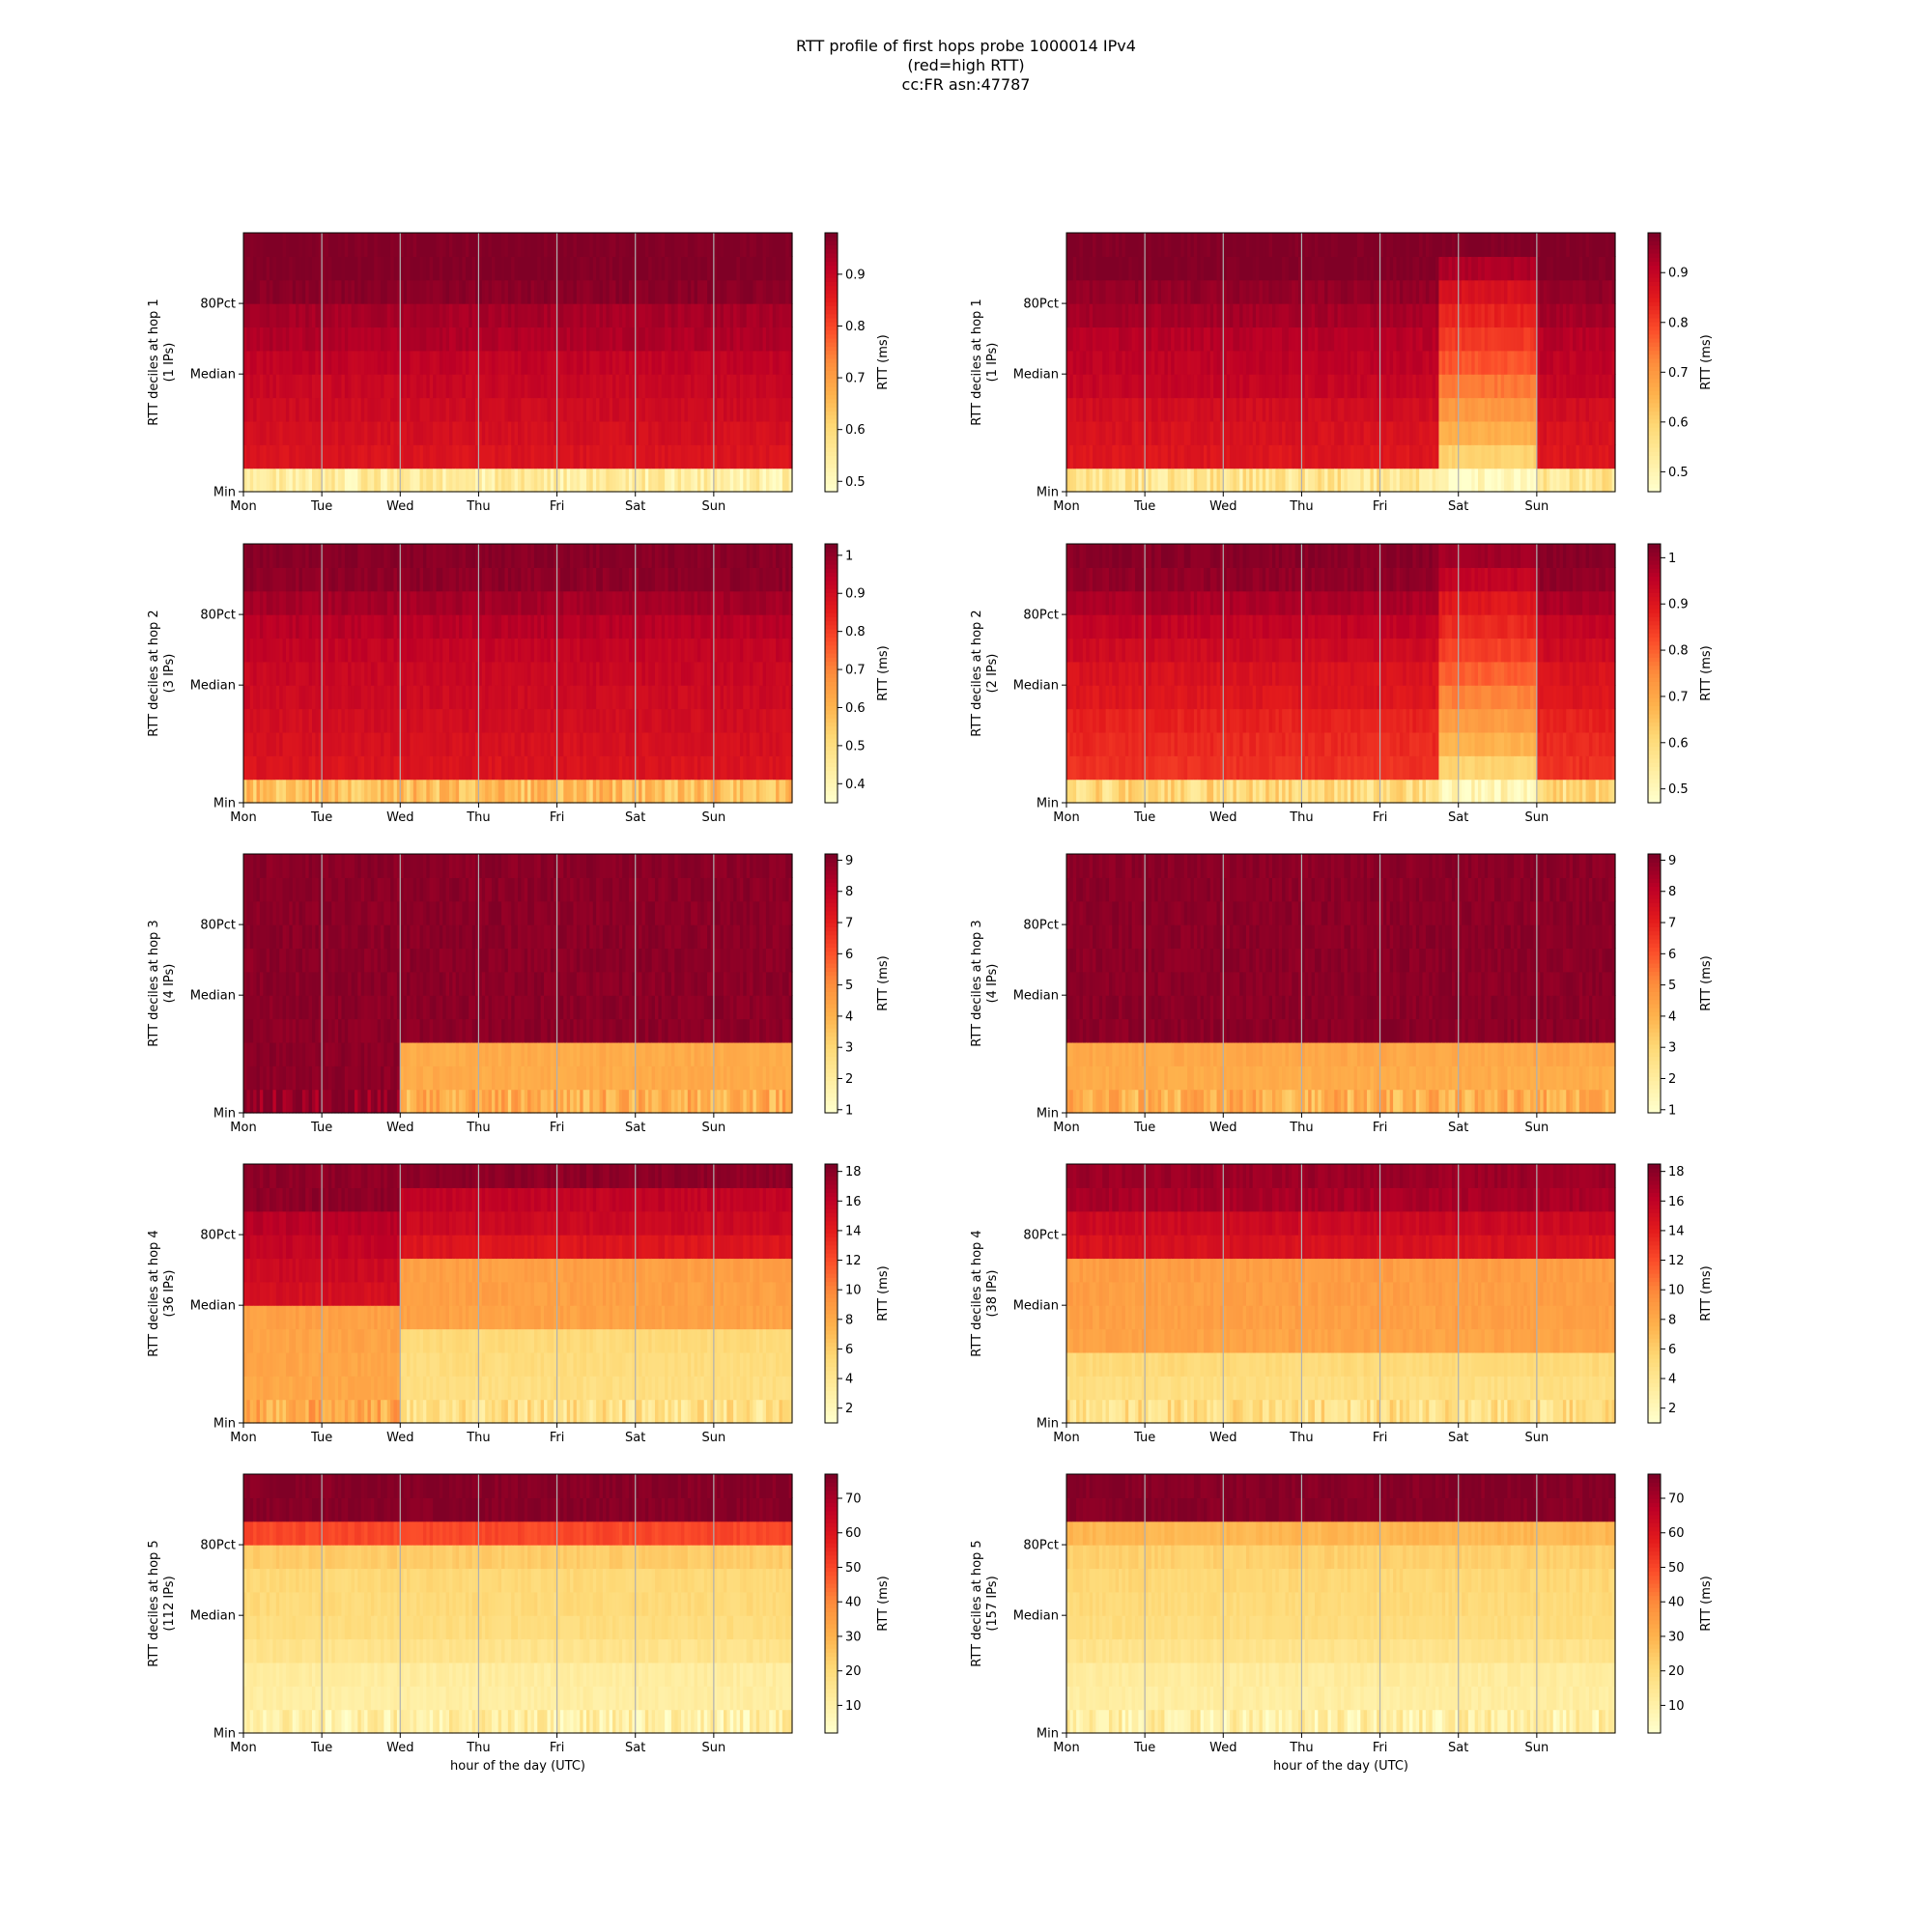 Image resolution: width=1932 pixels, height=1932 pixels. What do you see at coordinates (1654, 413) in the screenshot?
I see `colorbar-segment` at bounding box center [1654, 413].